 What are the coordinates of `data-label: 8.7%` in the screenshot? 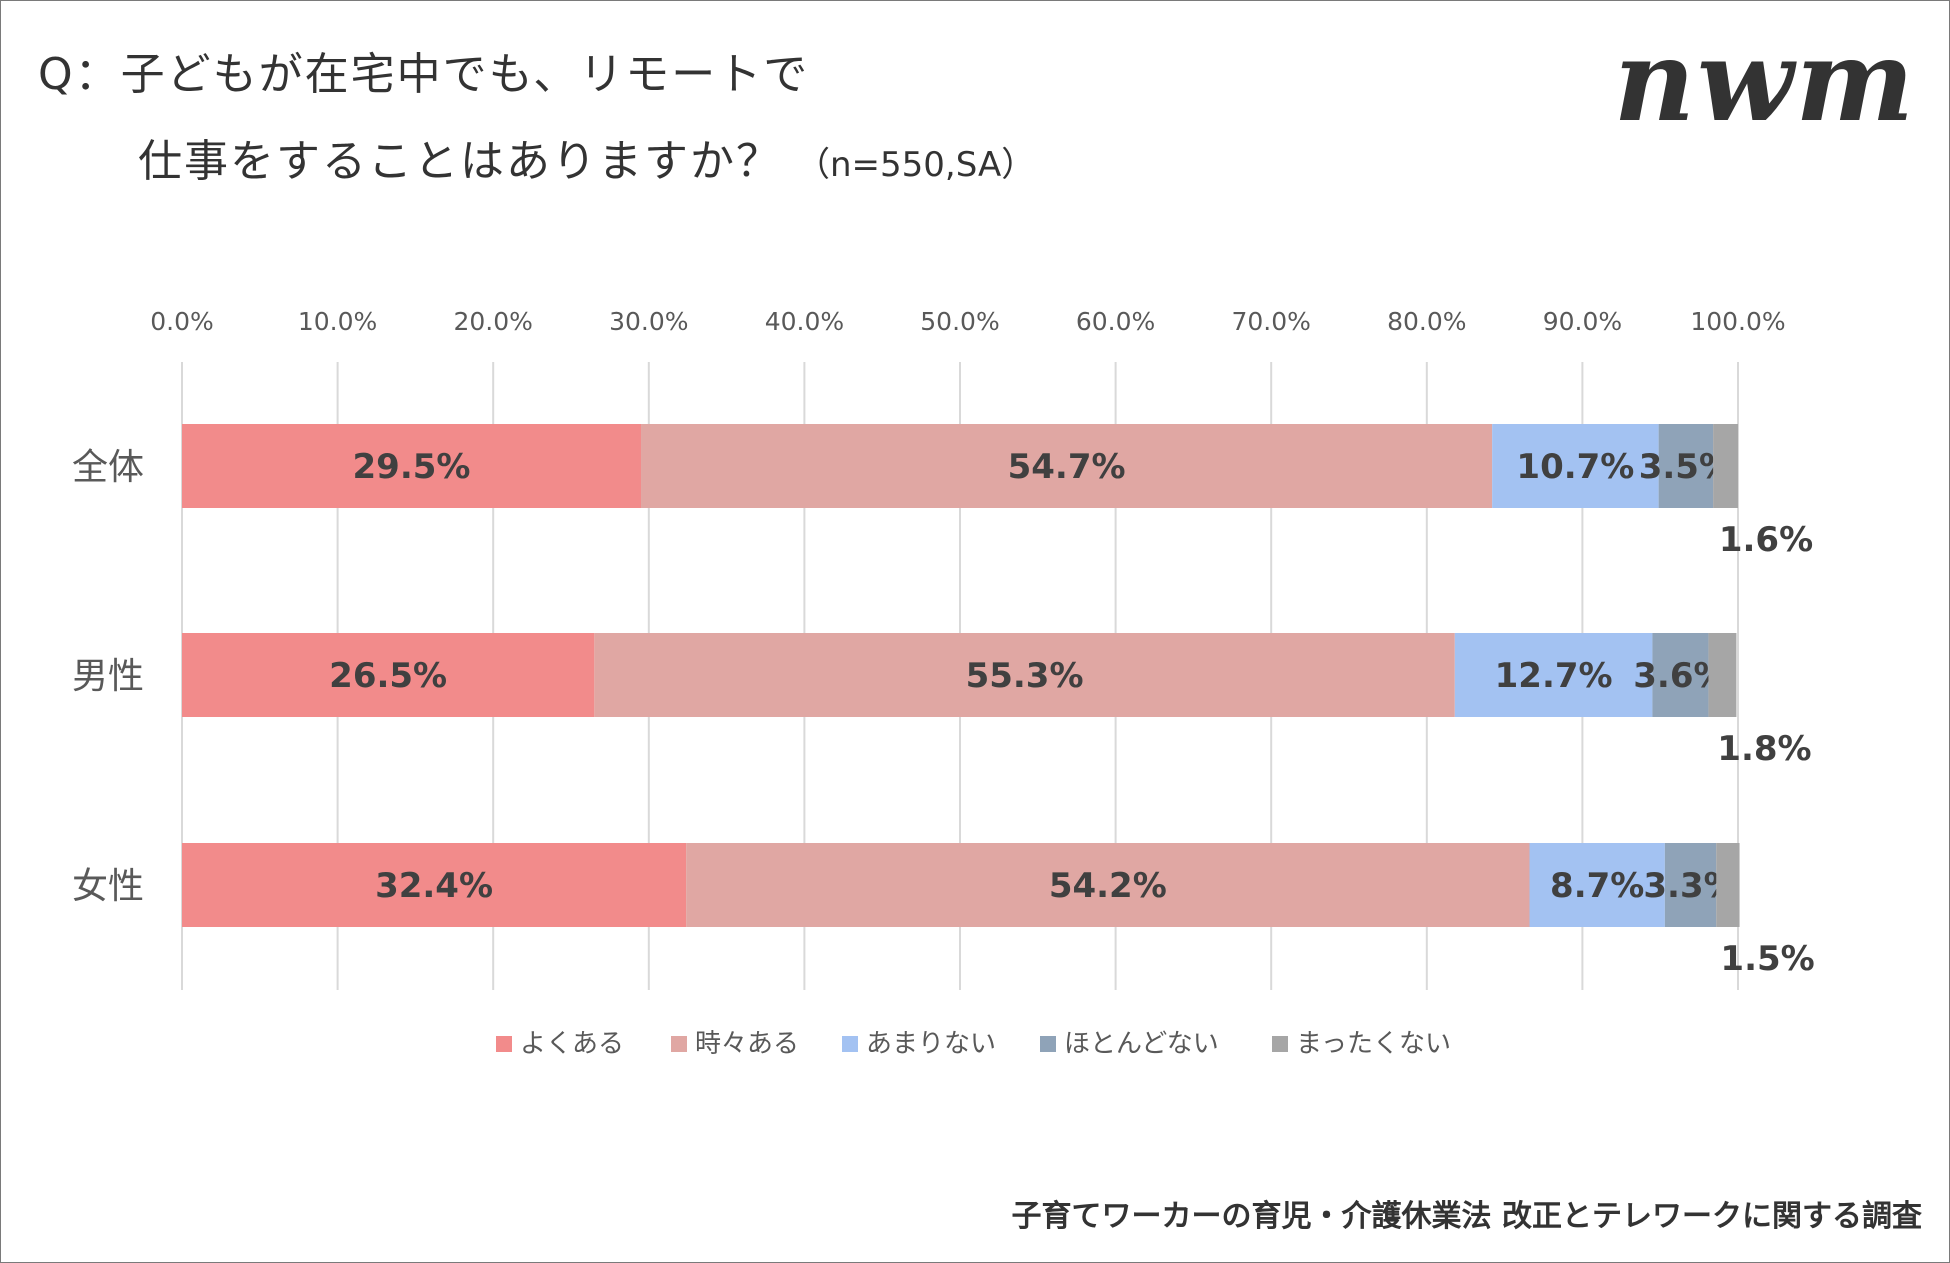 It's located at (1597, 886).